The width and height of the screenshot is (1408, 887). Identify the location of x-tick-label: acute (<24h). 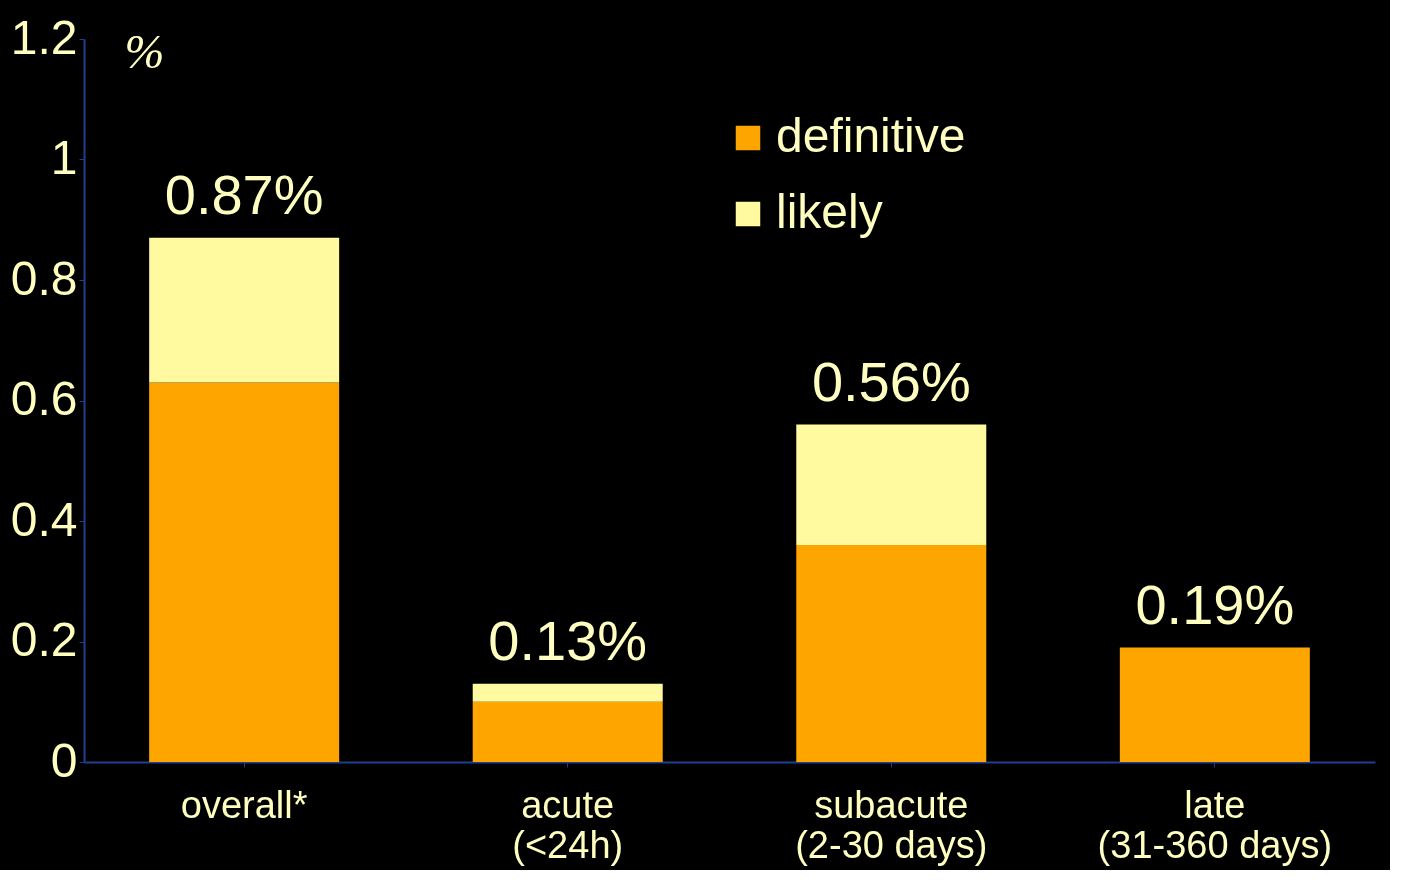
(568, 824).